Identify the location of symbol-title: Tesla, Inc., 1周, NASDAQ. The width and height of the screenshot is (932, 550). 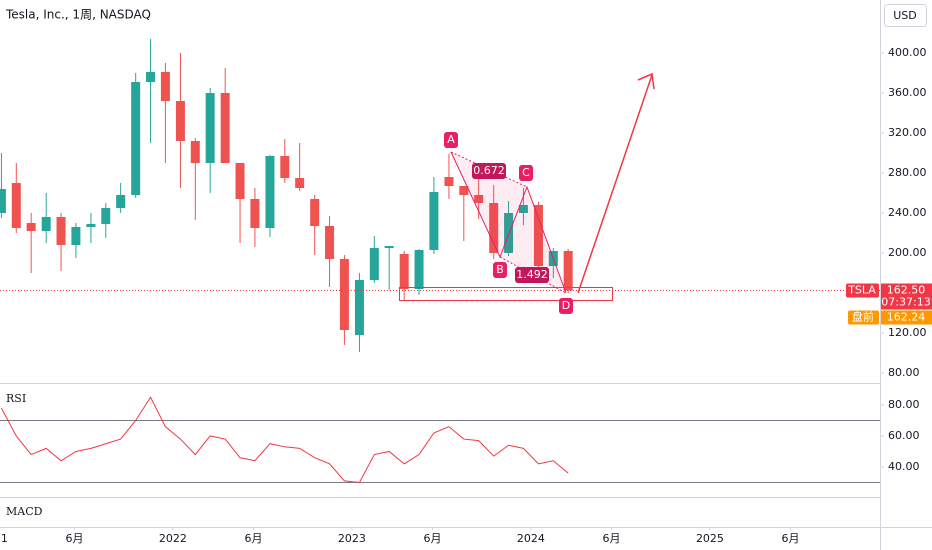
(78, 15).